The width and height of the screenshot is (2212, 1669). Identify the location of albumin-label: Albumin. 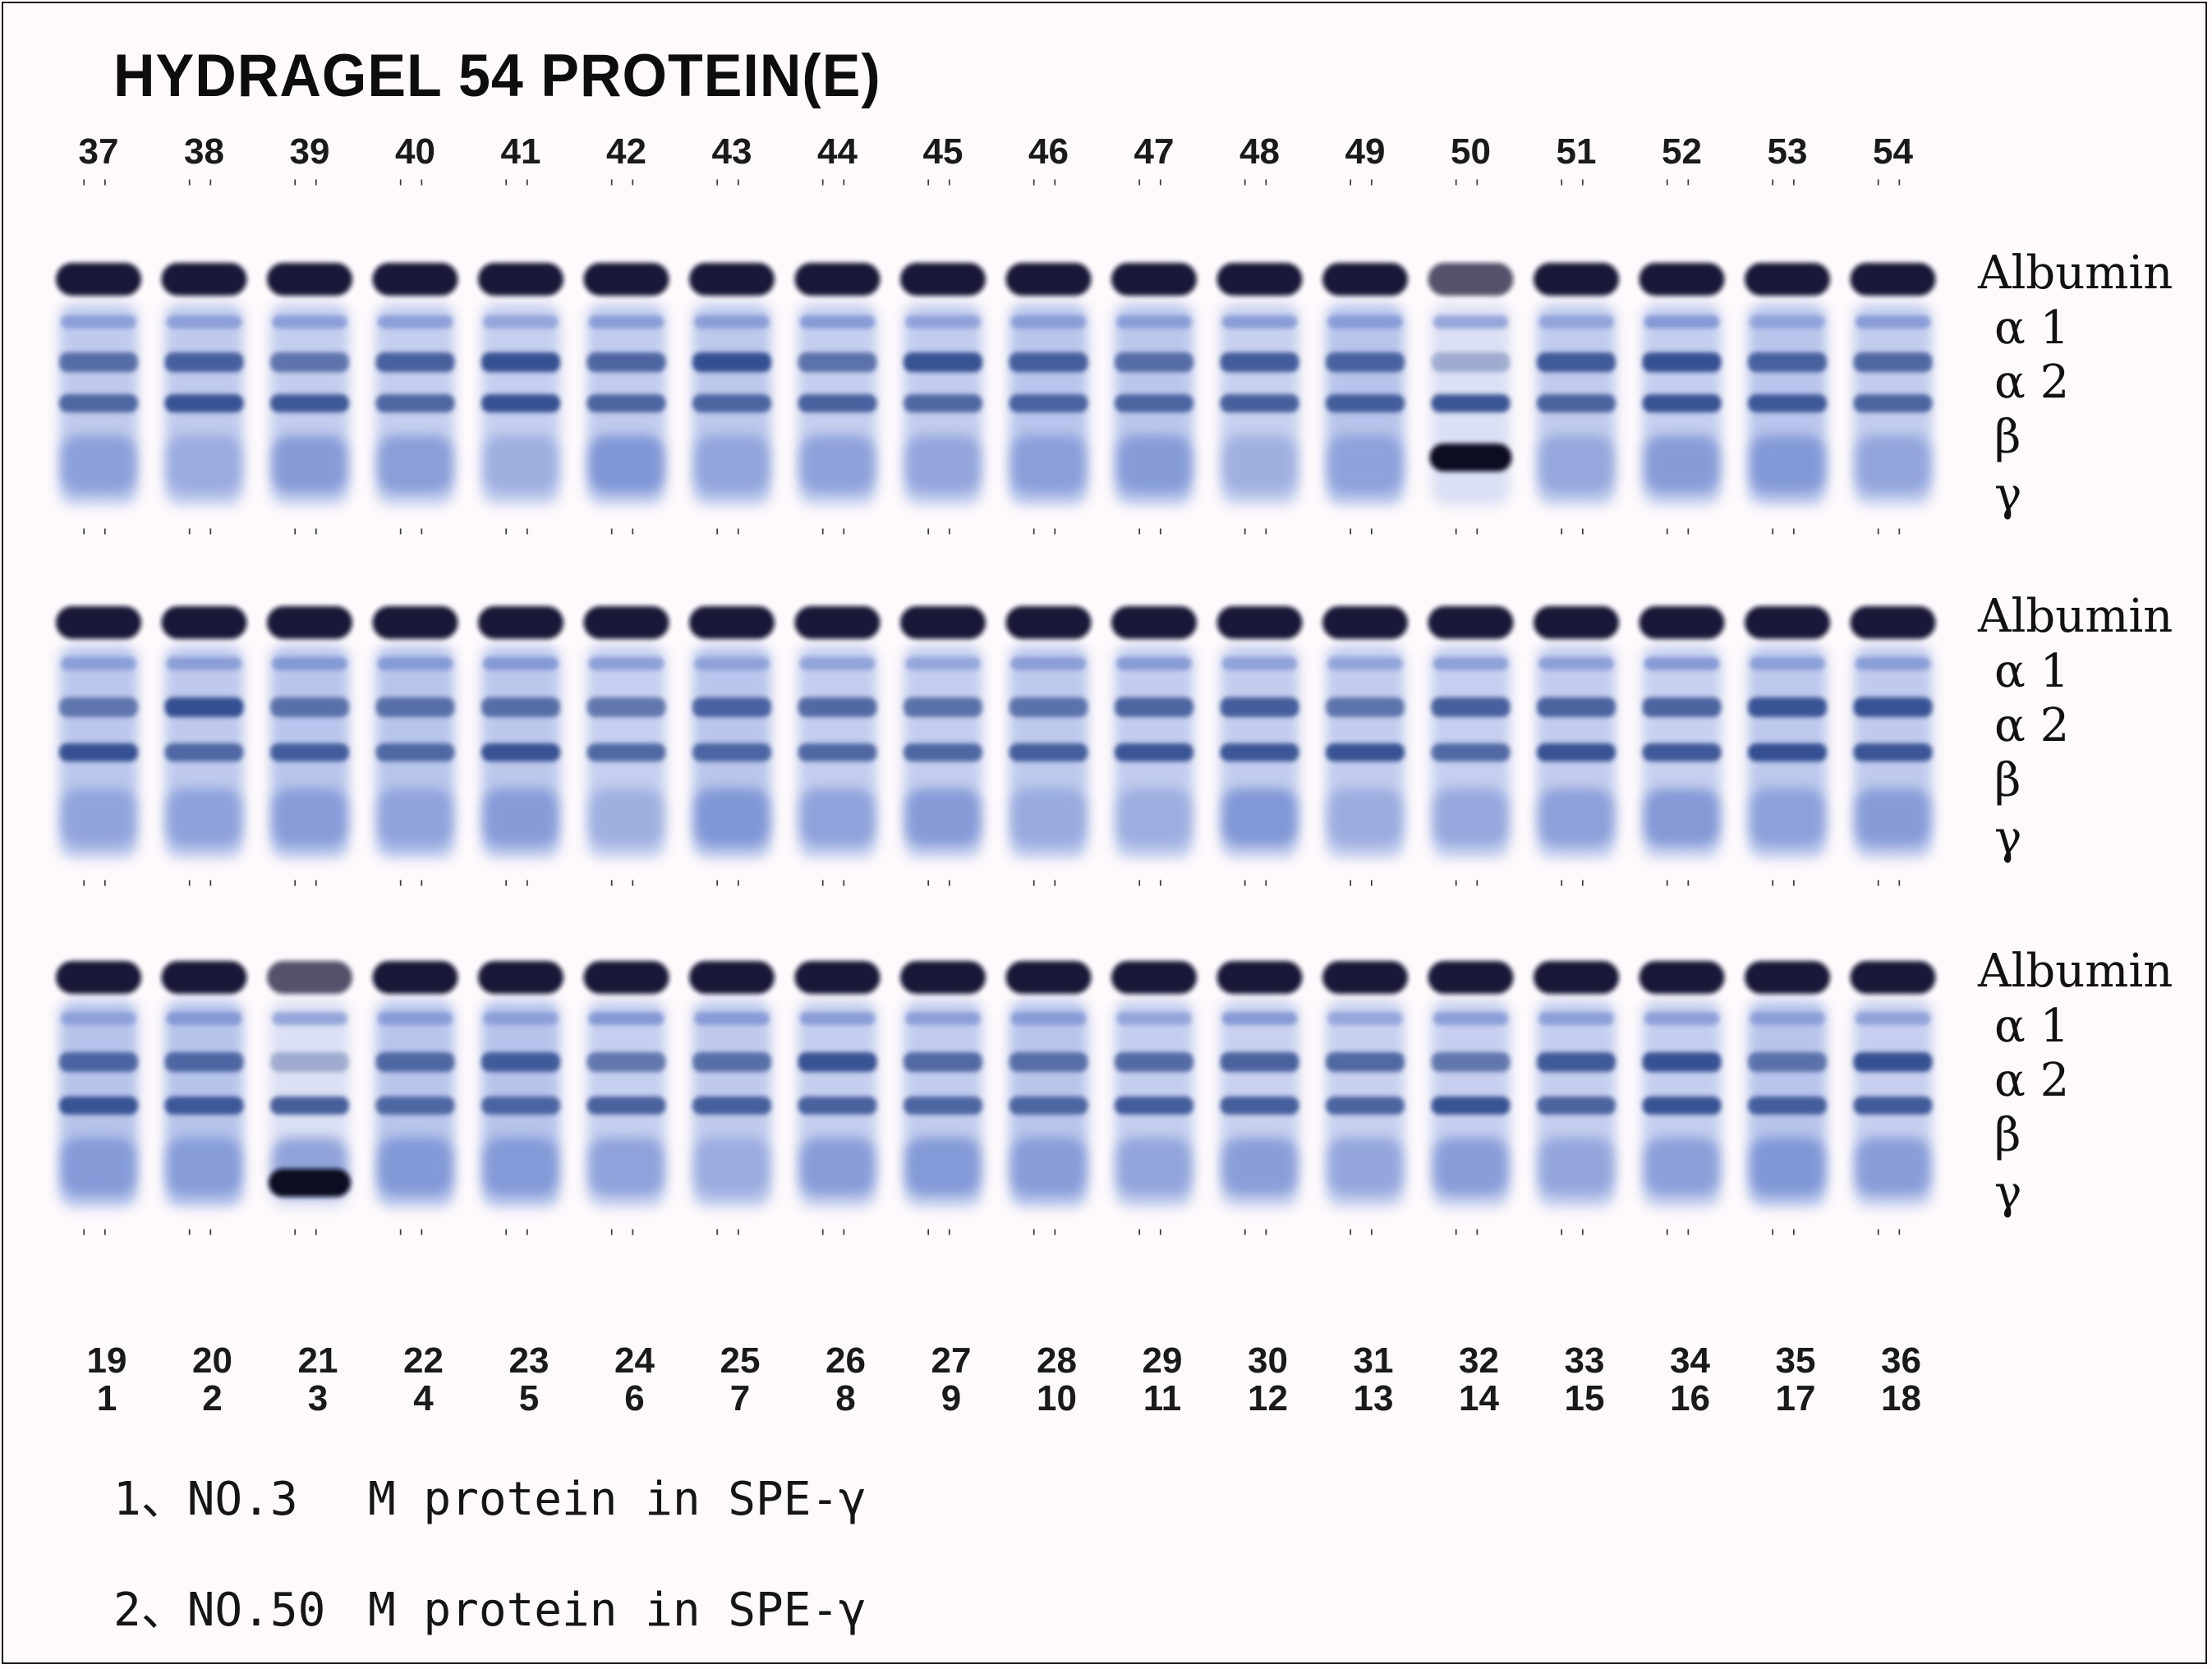
(2075, 616).